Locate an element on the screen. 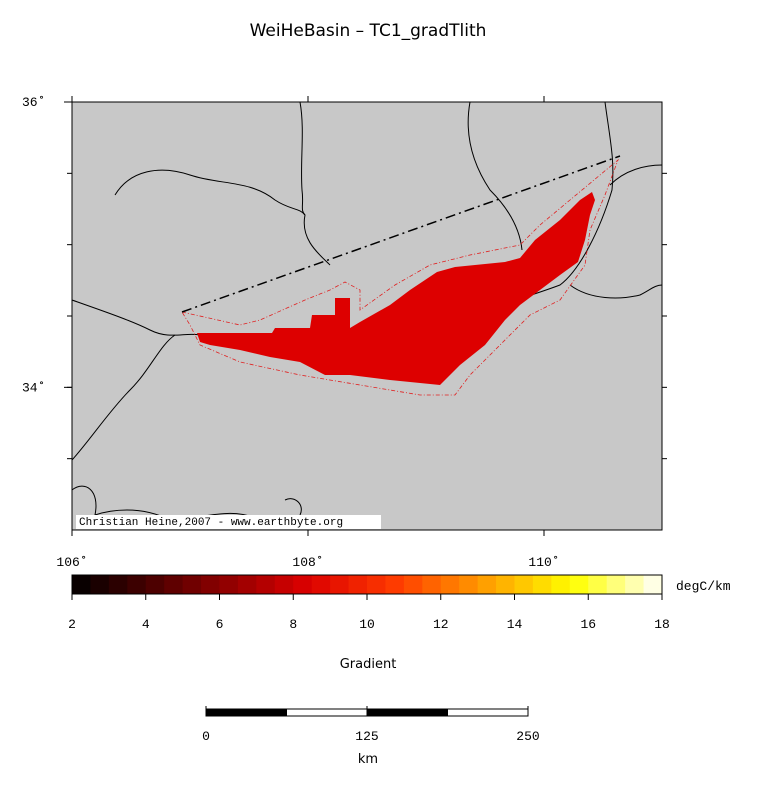  colorbar-tick-label: 18 is located at coordinates (662, 624).